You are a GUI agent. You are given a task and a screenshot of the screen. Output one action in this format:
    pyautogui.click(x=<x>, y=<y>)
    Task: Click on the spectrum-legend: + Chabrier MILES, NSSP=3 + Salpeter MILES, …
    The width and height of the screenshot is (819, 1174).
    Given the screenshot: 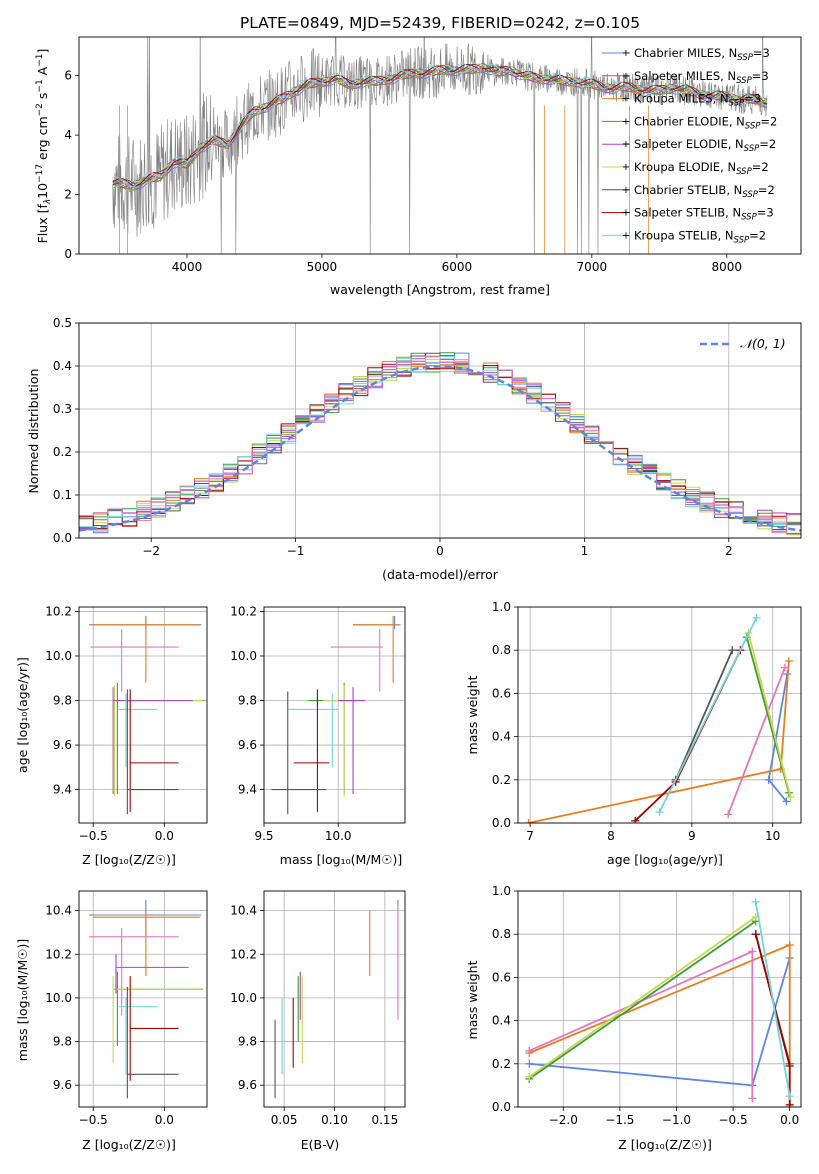 What is the action you would take?
    pyautogui.click(x=689, y=145)
    